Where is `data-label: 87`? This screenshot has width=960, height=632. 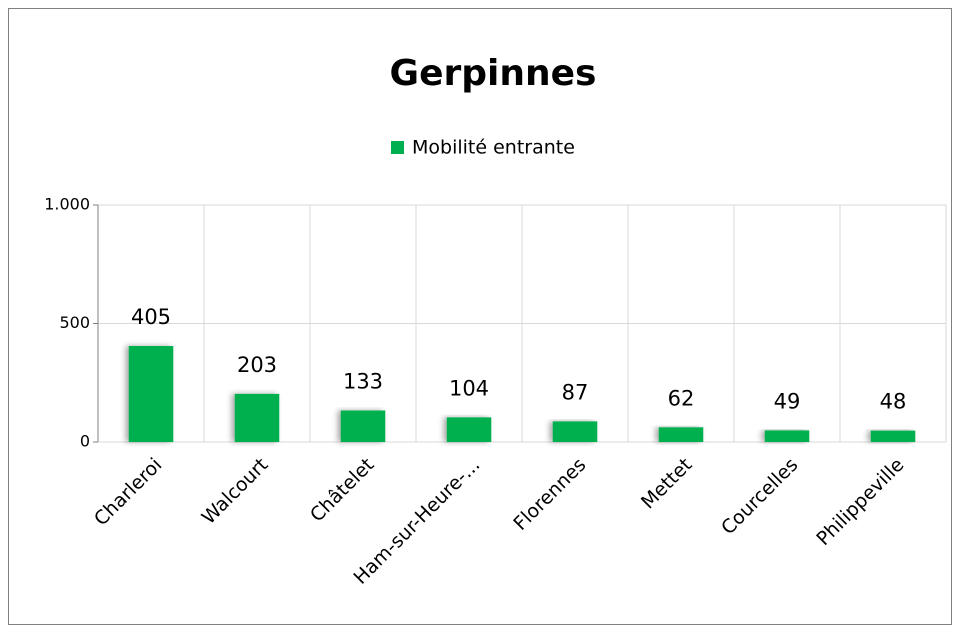 data-label: 87 is located at coordinates (575, 392).